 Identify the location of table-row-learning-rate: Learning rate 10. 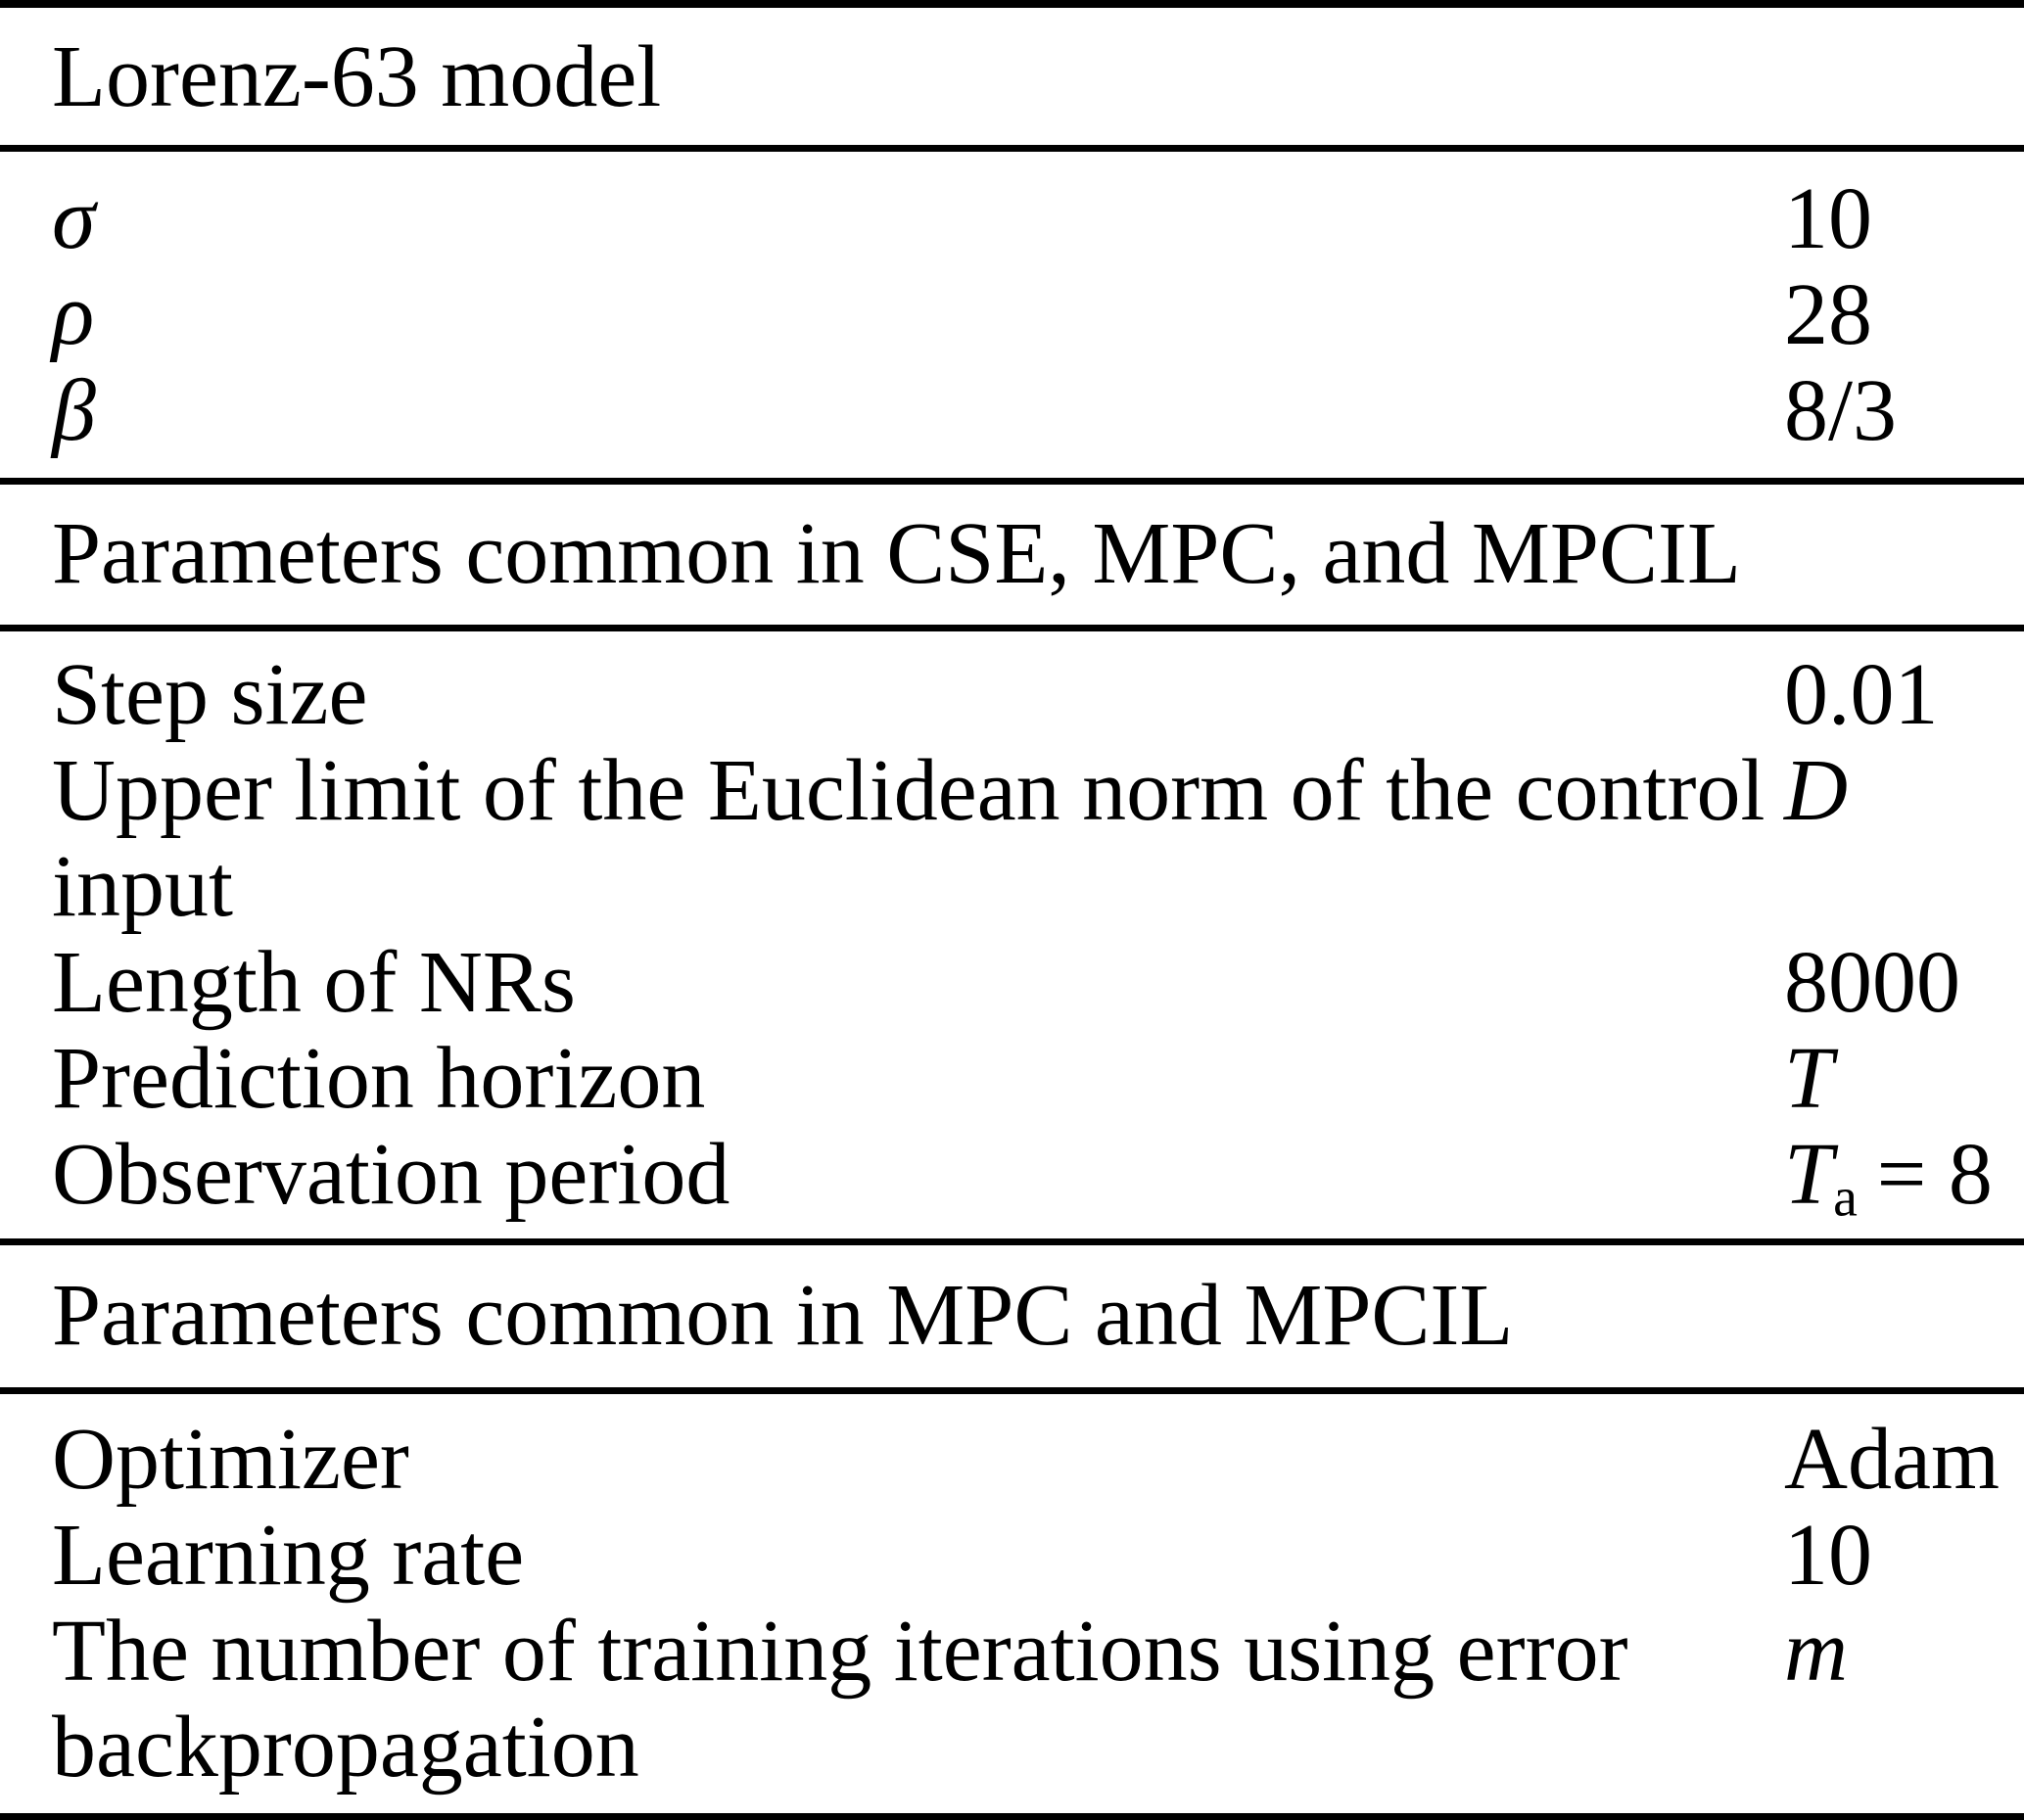
(1028, 1556).